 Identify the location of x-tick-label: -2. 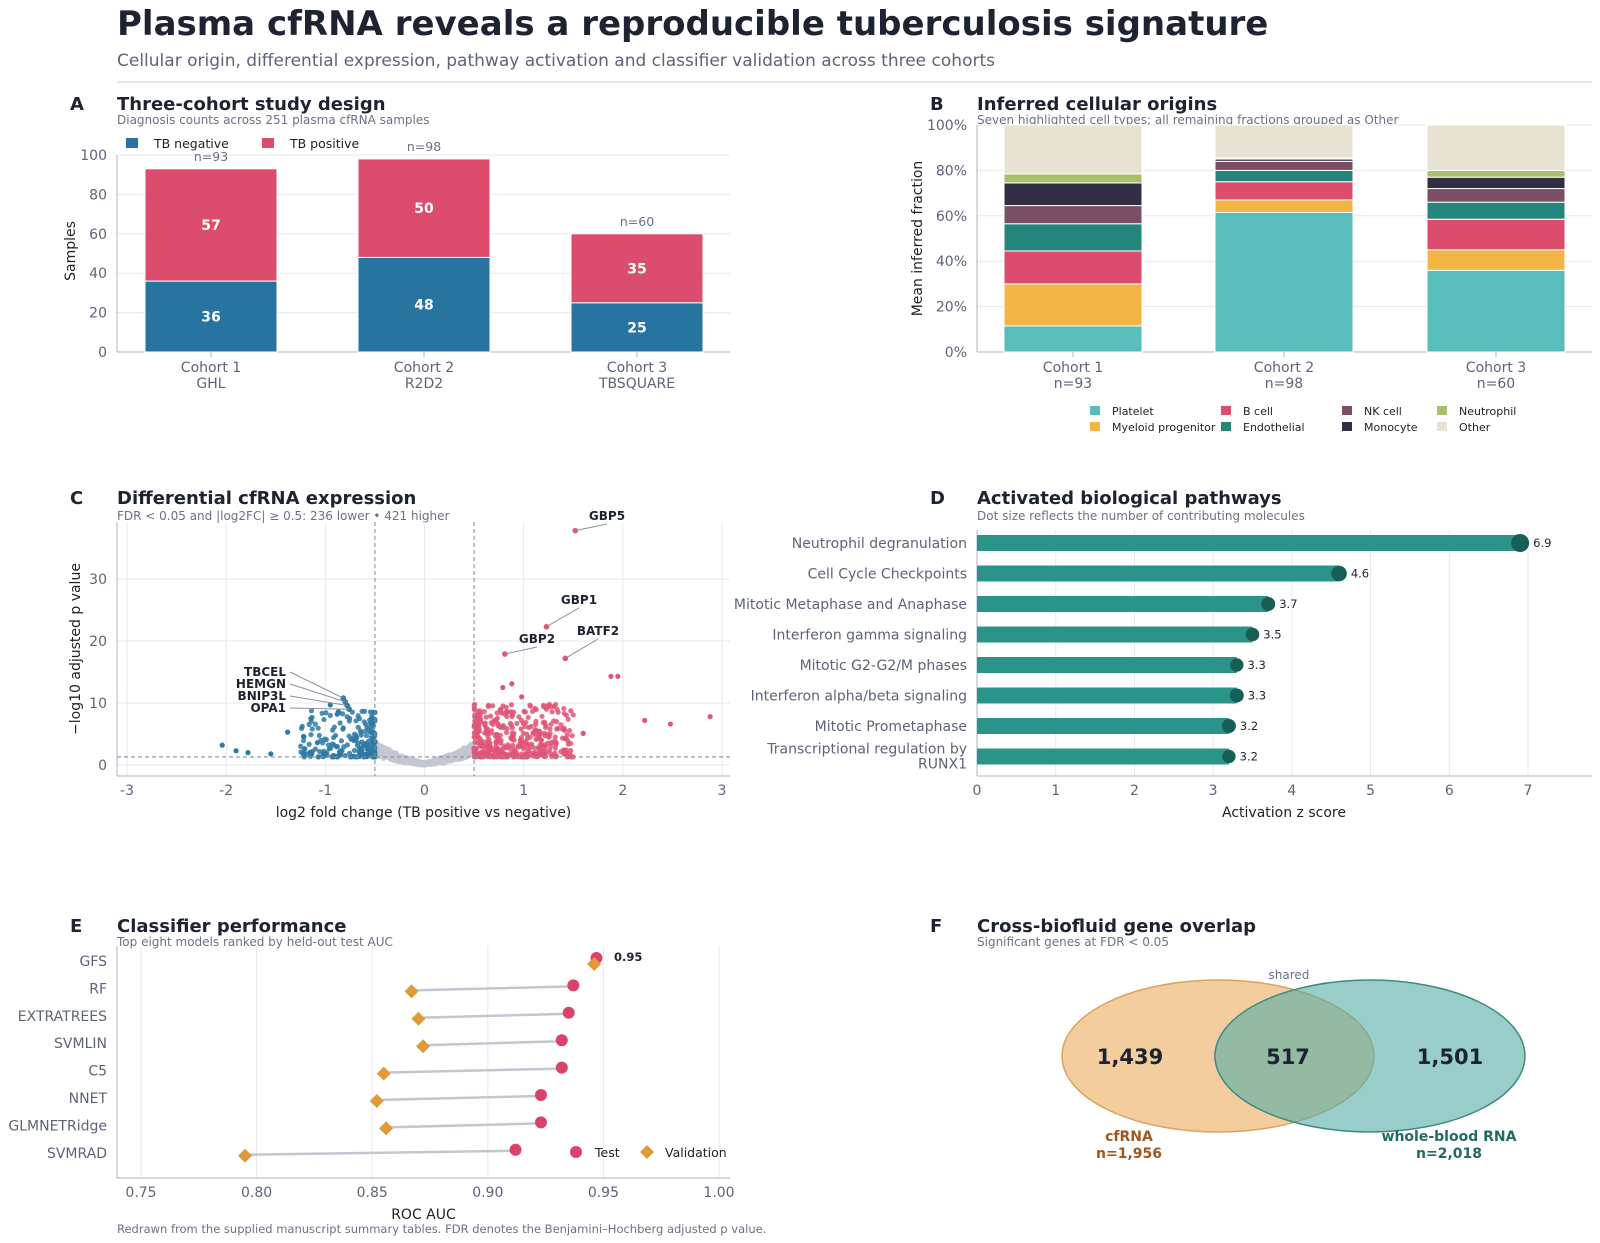
(226, 791).